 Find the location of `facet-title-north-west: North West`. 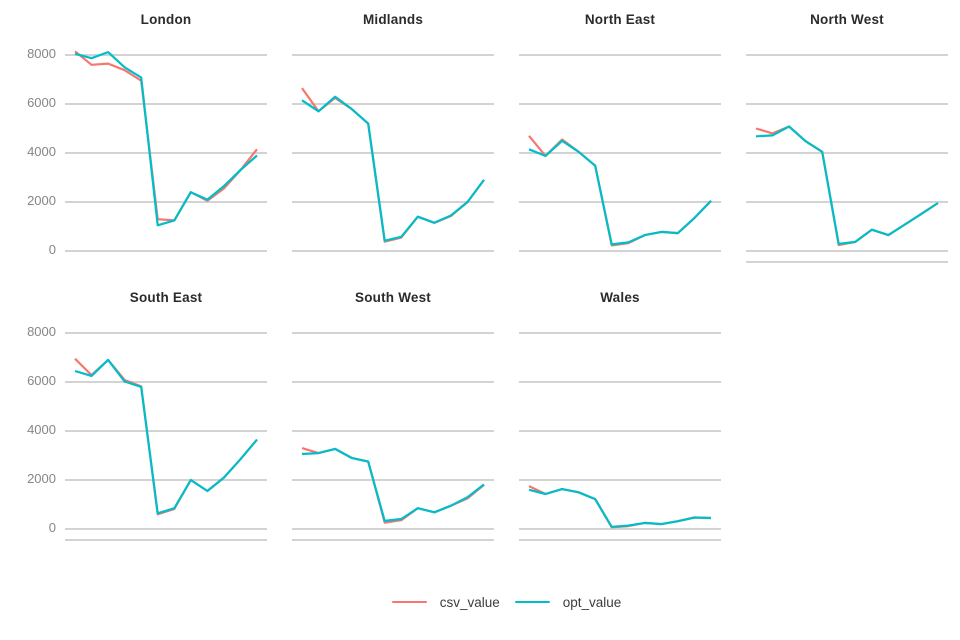

facet-title-north-west: North West is located at coordinates (847, 19).